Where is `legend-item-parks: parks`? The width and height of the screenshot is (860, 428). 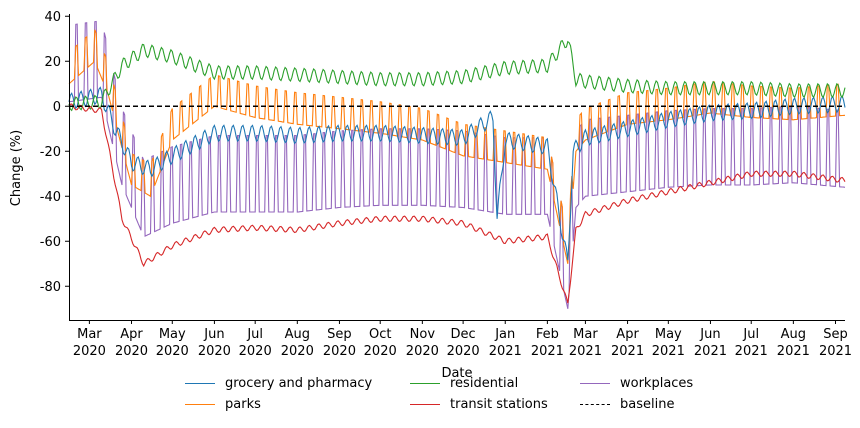
legend-item-parks: parks is located at coordinates (297, 404).